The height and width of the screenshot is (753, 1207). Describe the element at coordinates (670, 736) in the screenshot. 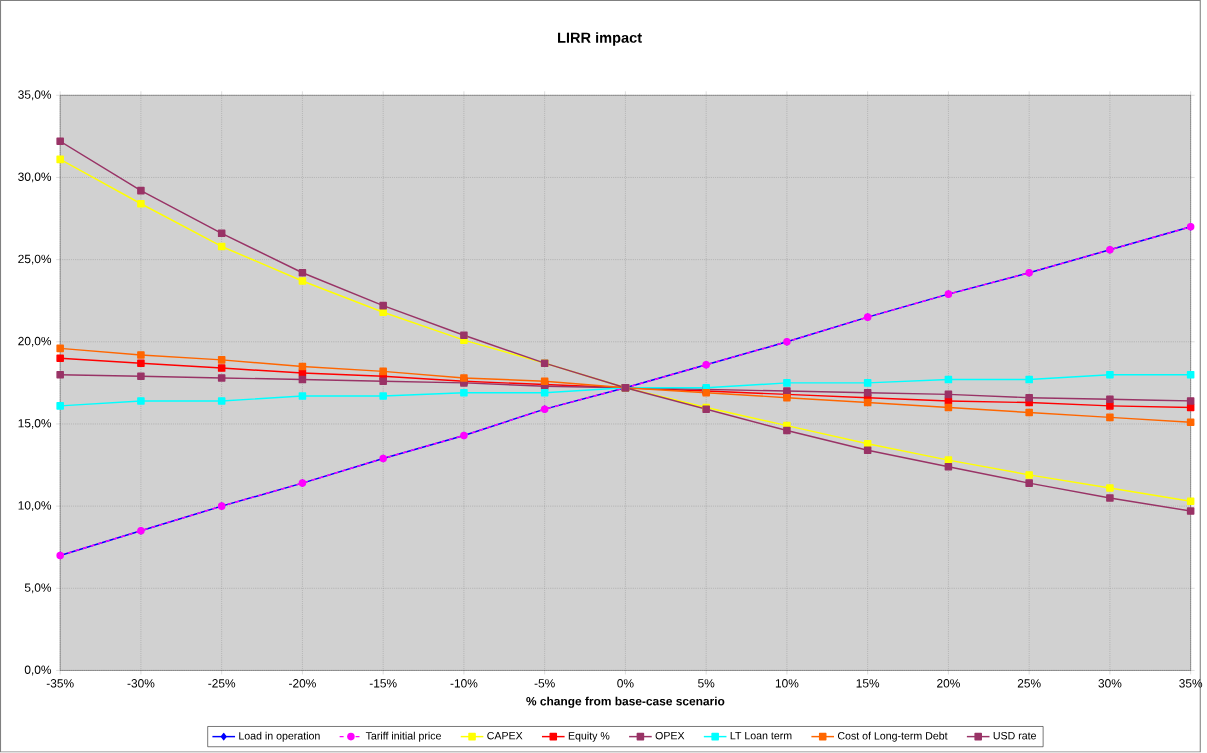

I see `legend-label: OPEX` at that location.